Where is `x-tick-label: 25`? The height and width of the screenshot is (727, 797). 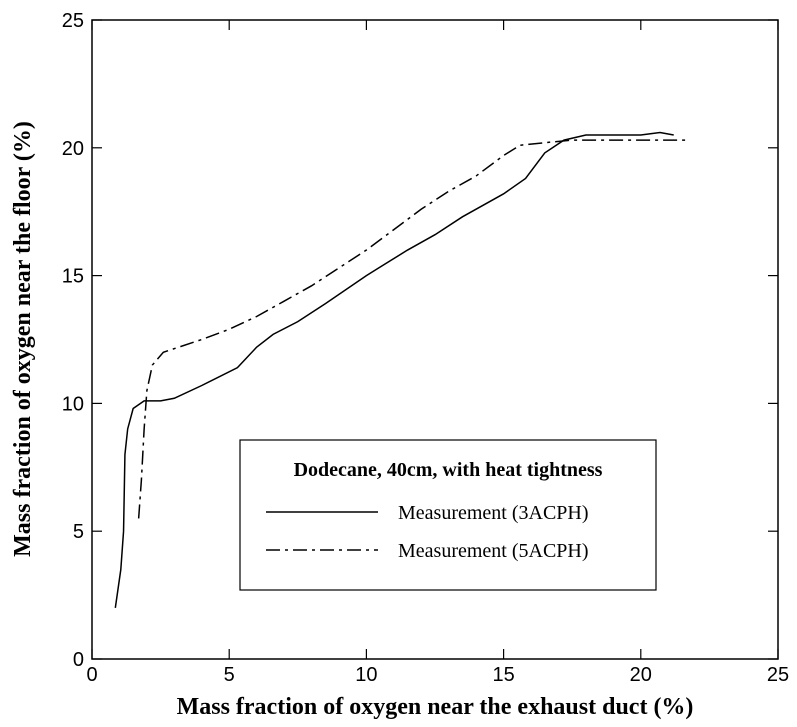 x-tick-label: 25 is located at coordinates (778, 675).